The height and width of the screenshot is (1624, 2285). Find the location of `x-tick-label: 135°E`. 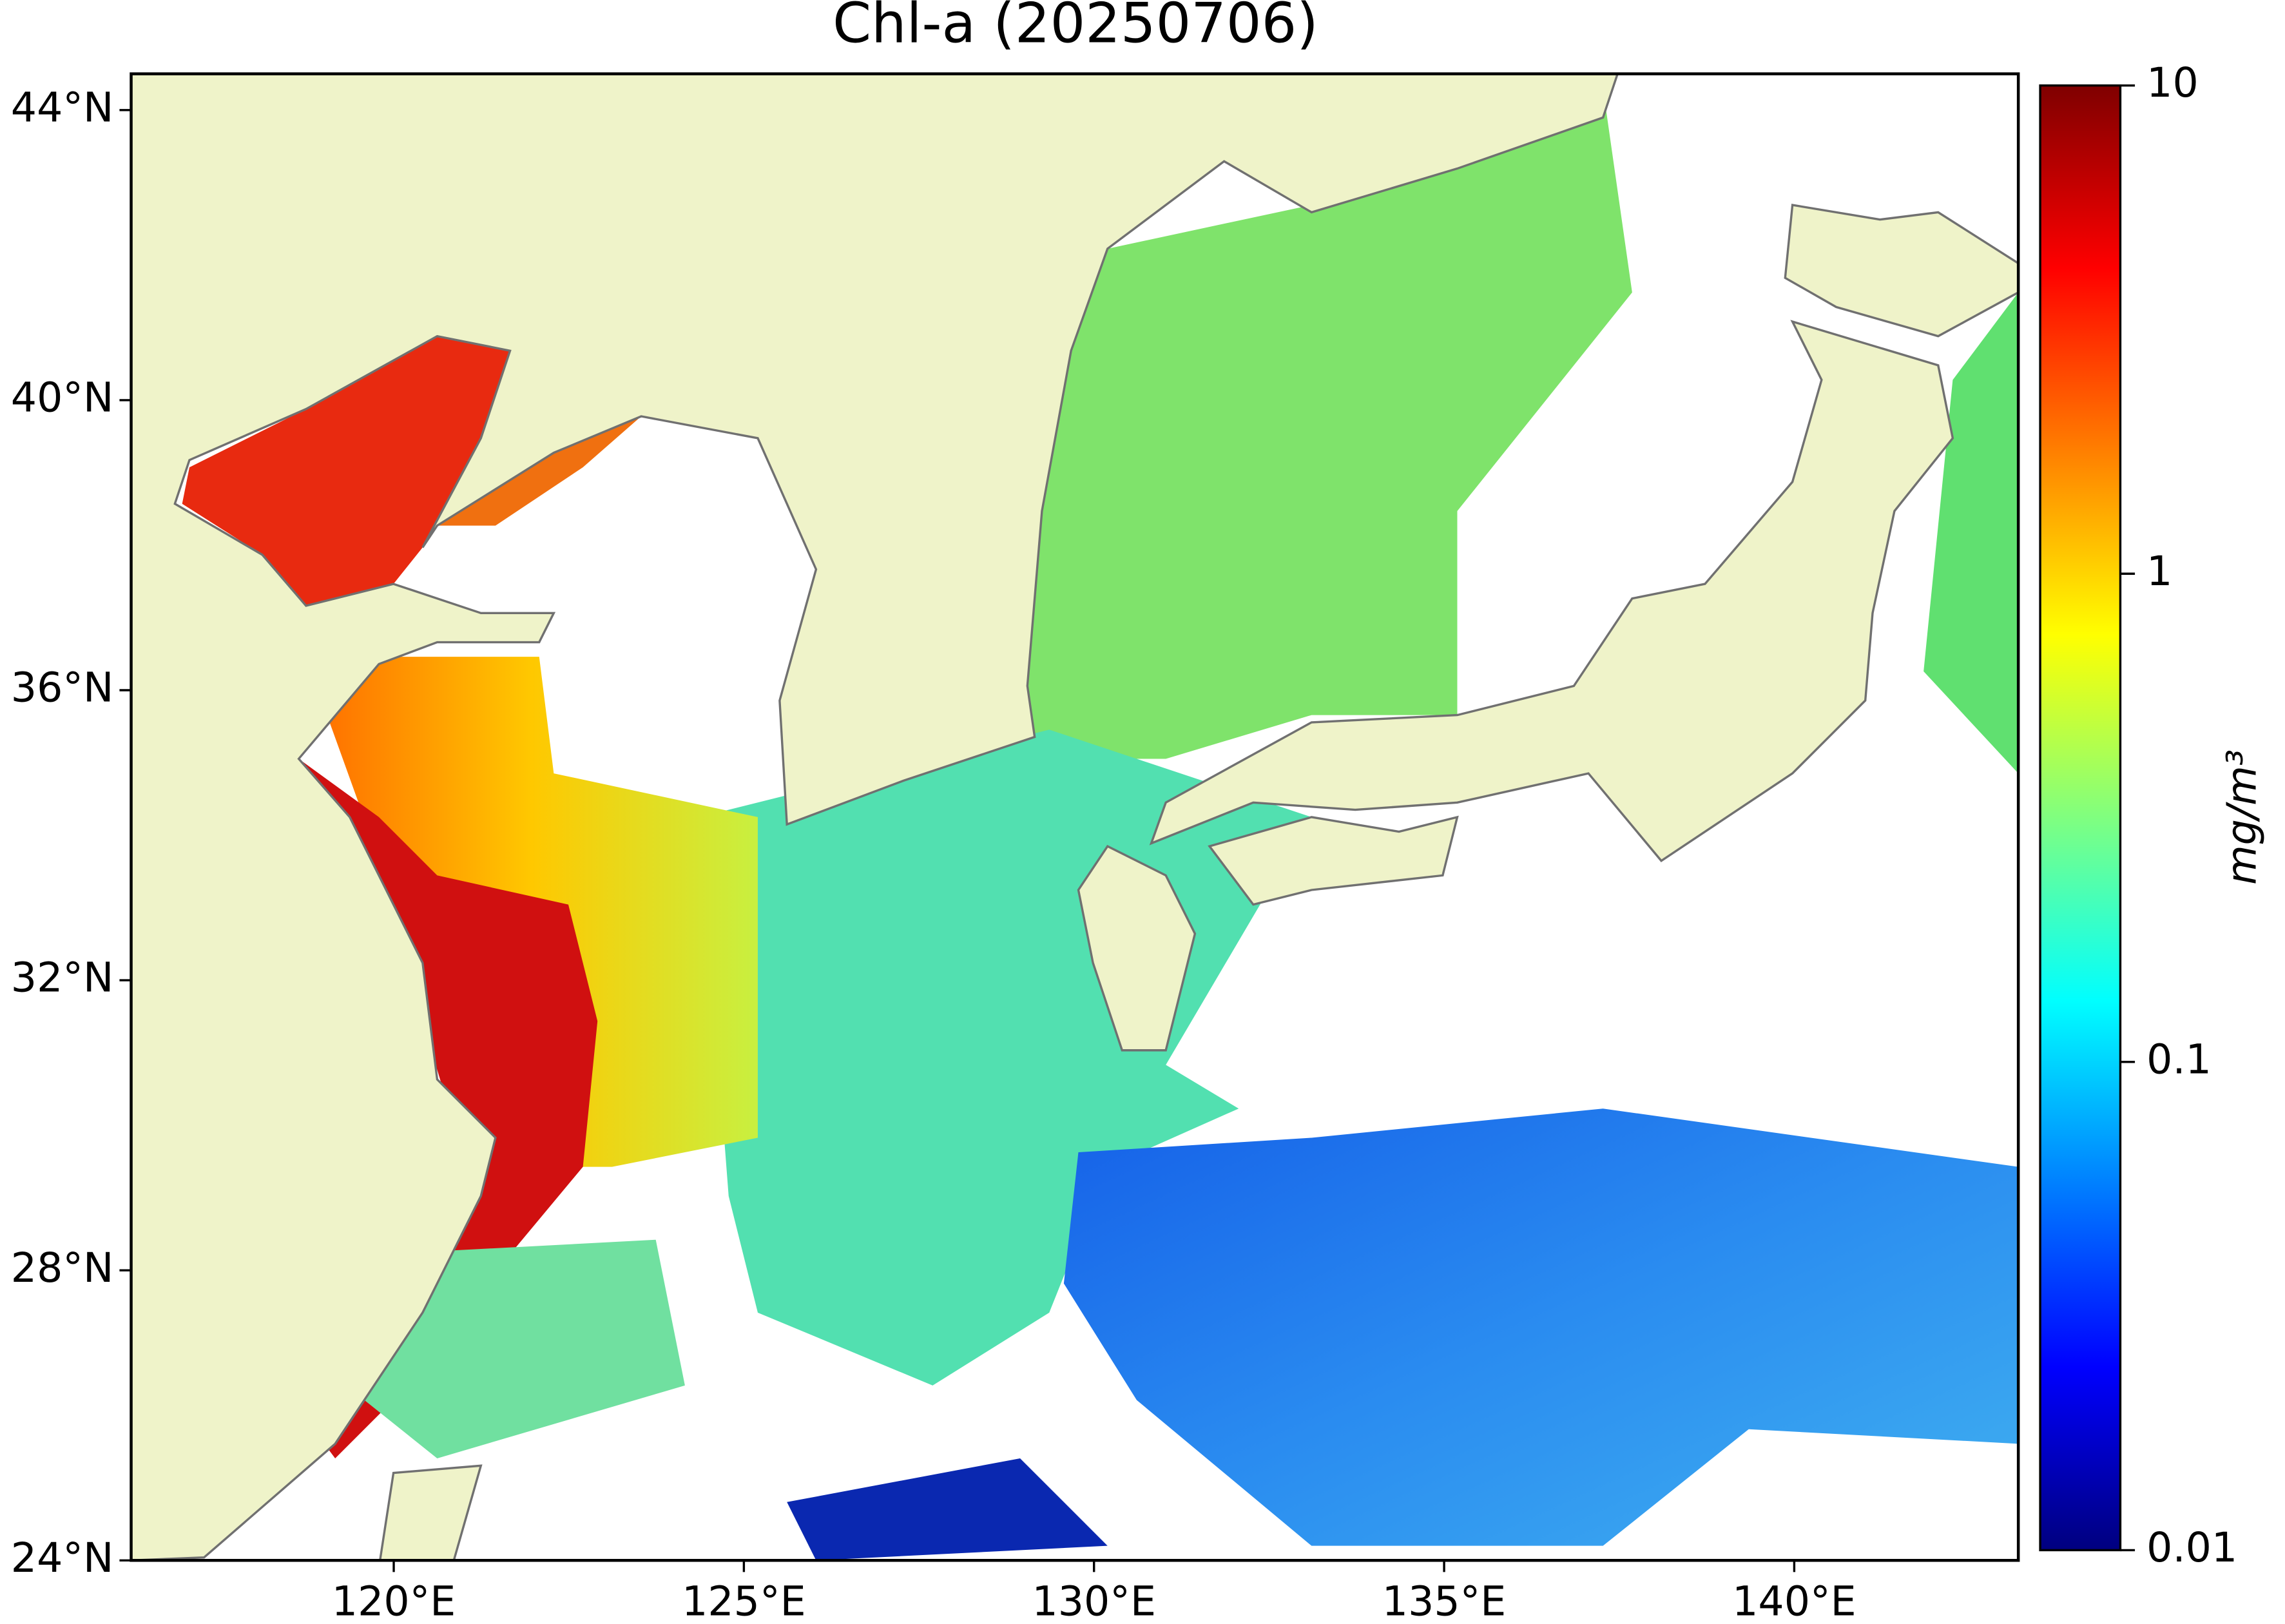

x-tick-label: 135°E is located at coordinates (1444, 1601).